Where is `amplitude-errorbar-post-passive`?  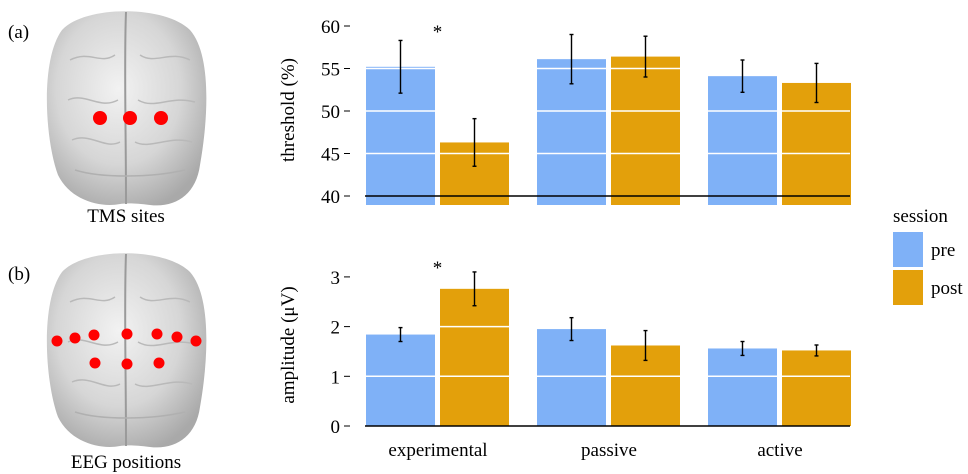 amplitude-errorbar-post-passive is located at coordinates (645, 345).